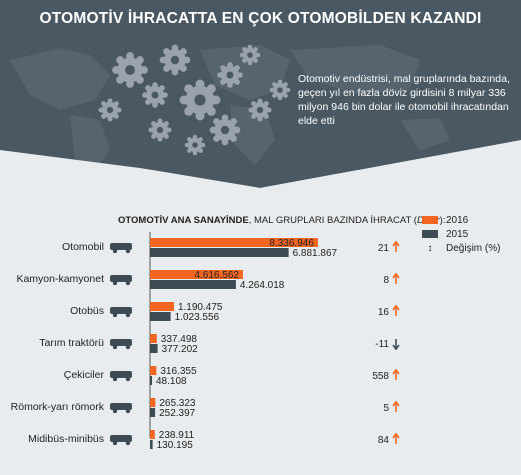  I want to click on category-label: Otobüs, so click(87, 311).